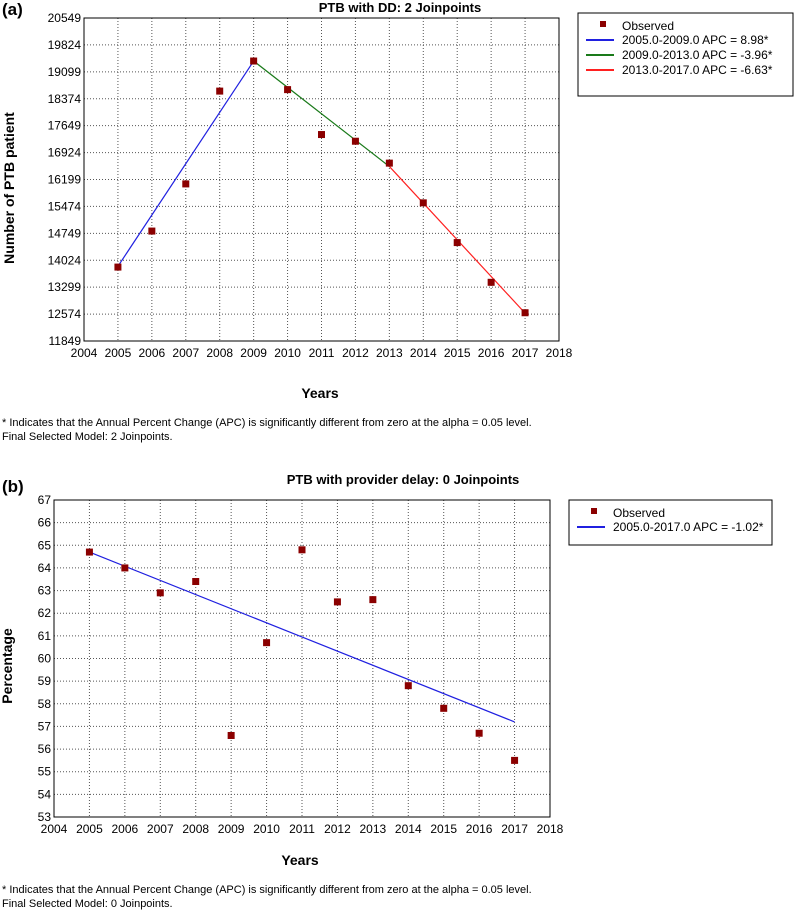  What do you see at coordinates (45, 545) in the screenshot?
I see `y-tick-label: 65` at bounding box center [45, 545].